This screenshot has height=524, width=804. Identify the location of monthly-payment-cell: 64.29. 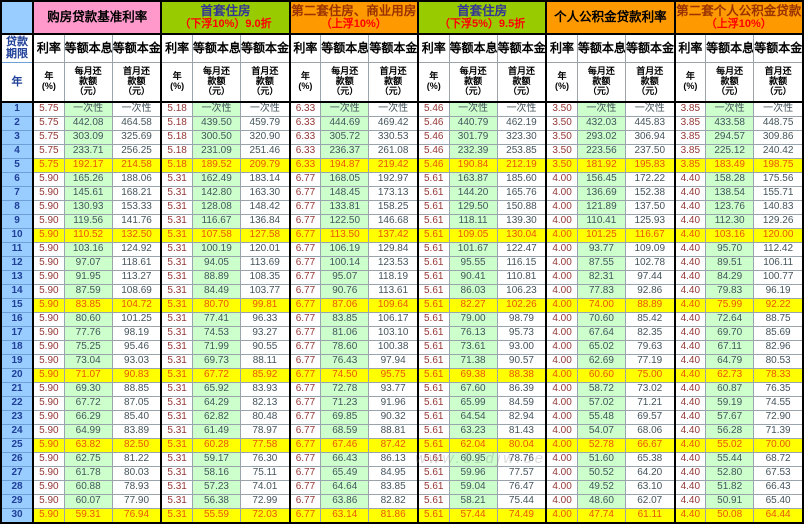
(216, 403).